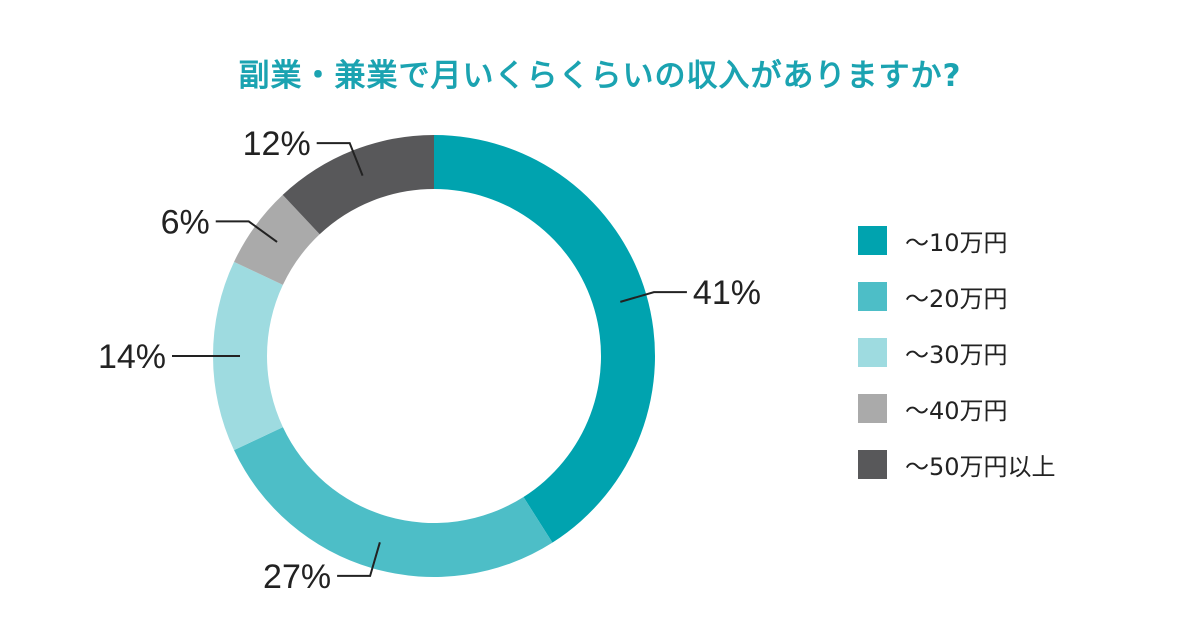 Image resolution: width=1200 pixels, height=627 pixels. I want to click on legend-label-1: ～20万円, so click(956, 299).